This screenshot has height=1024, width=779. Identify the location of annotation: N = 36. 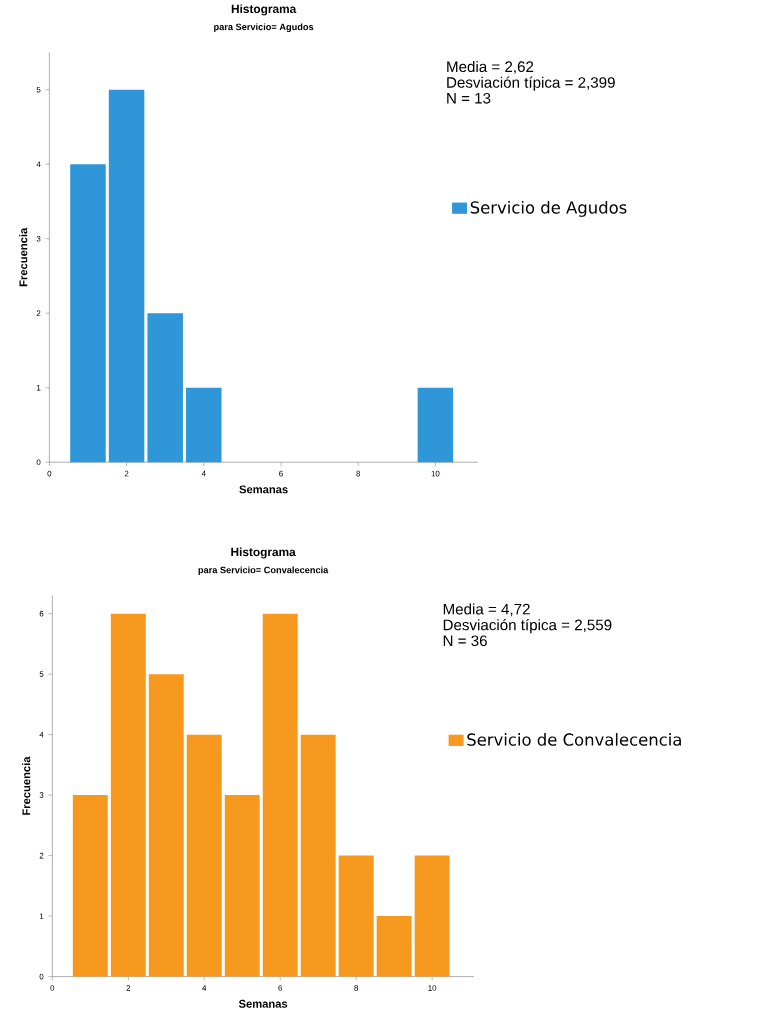
(465, 641).